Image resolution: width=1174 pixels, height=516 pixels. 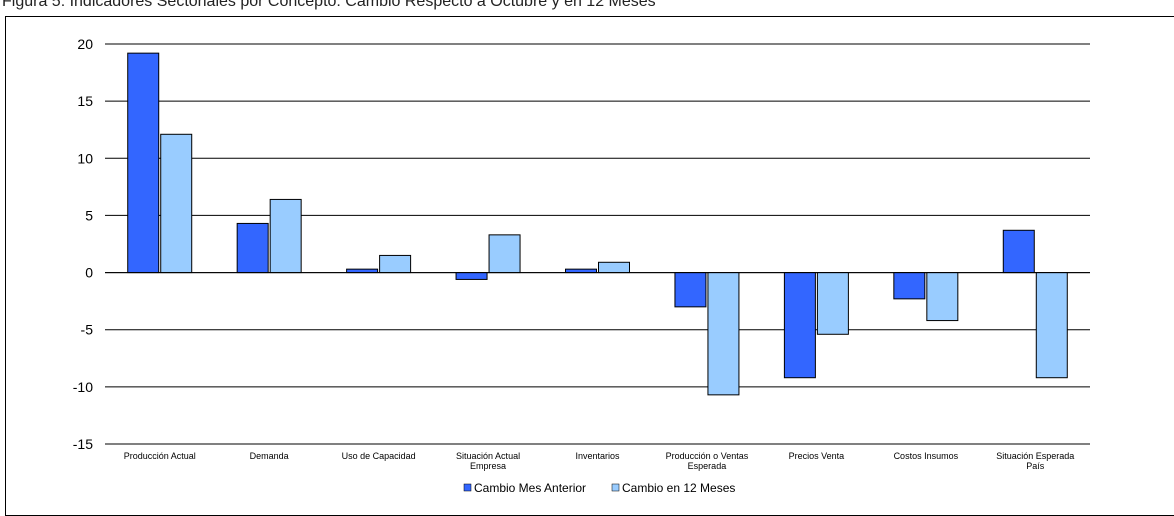 I want to click on x-tick-label: Demanda, so click(x=269, y=456).